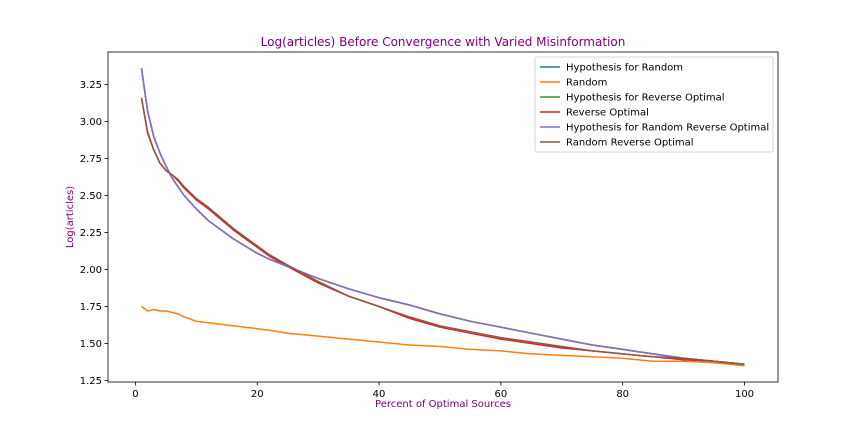  Describe the element at coordinates (91, 85) in the screenshot. I see `y-tick-label: 3.25` at that location.